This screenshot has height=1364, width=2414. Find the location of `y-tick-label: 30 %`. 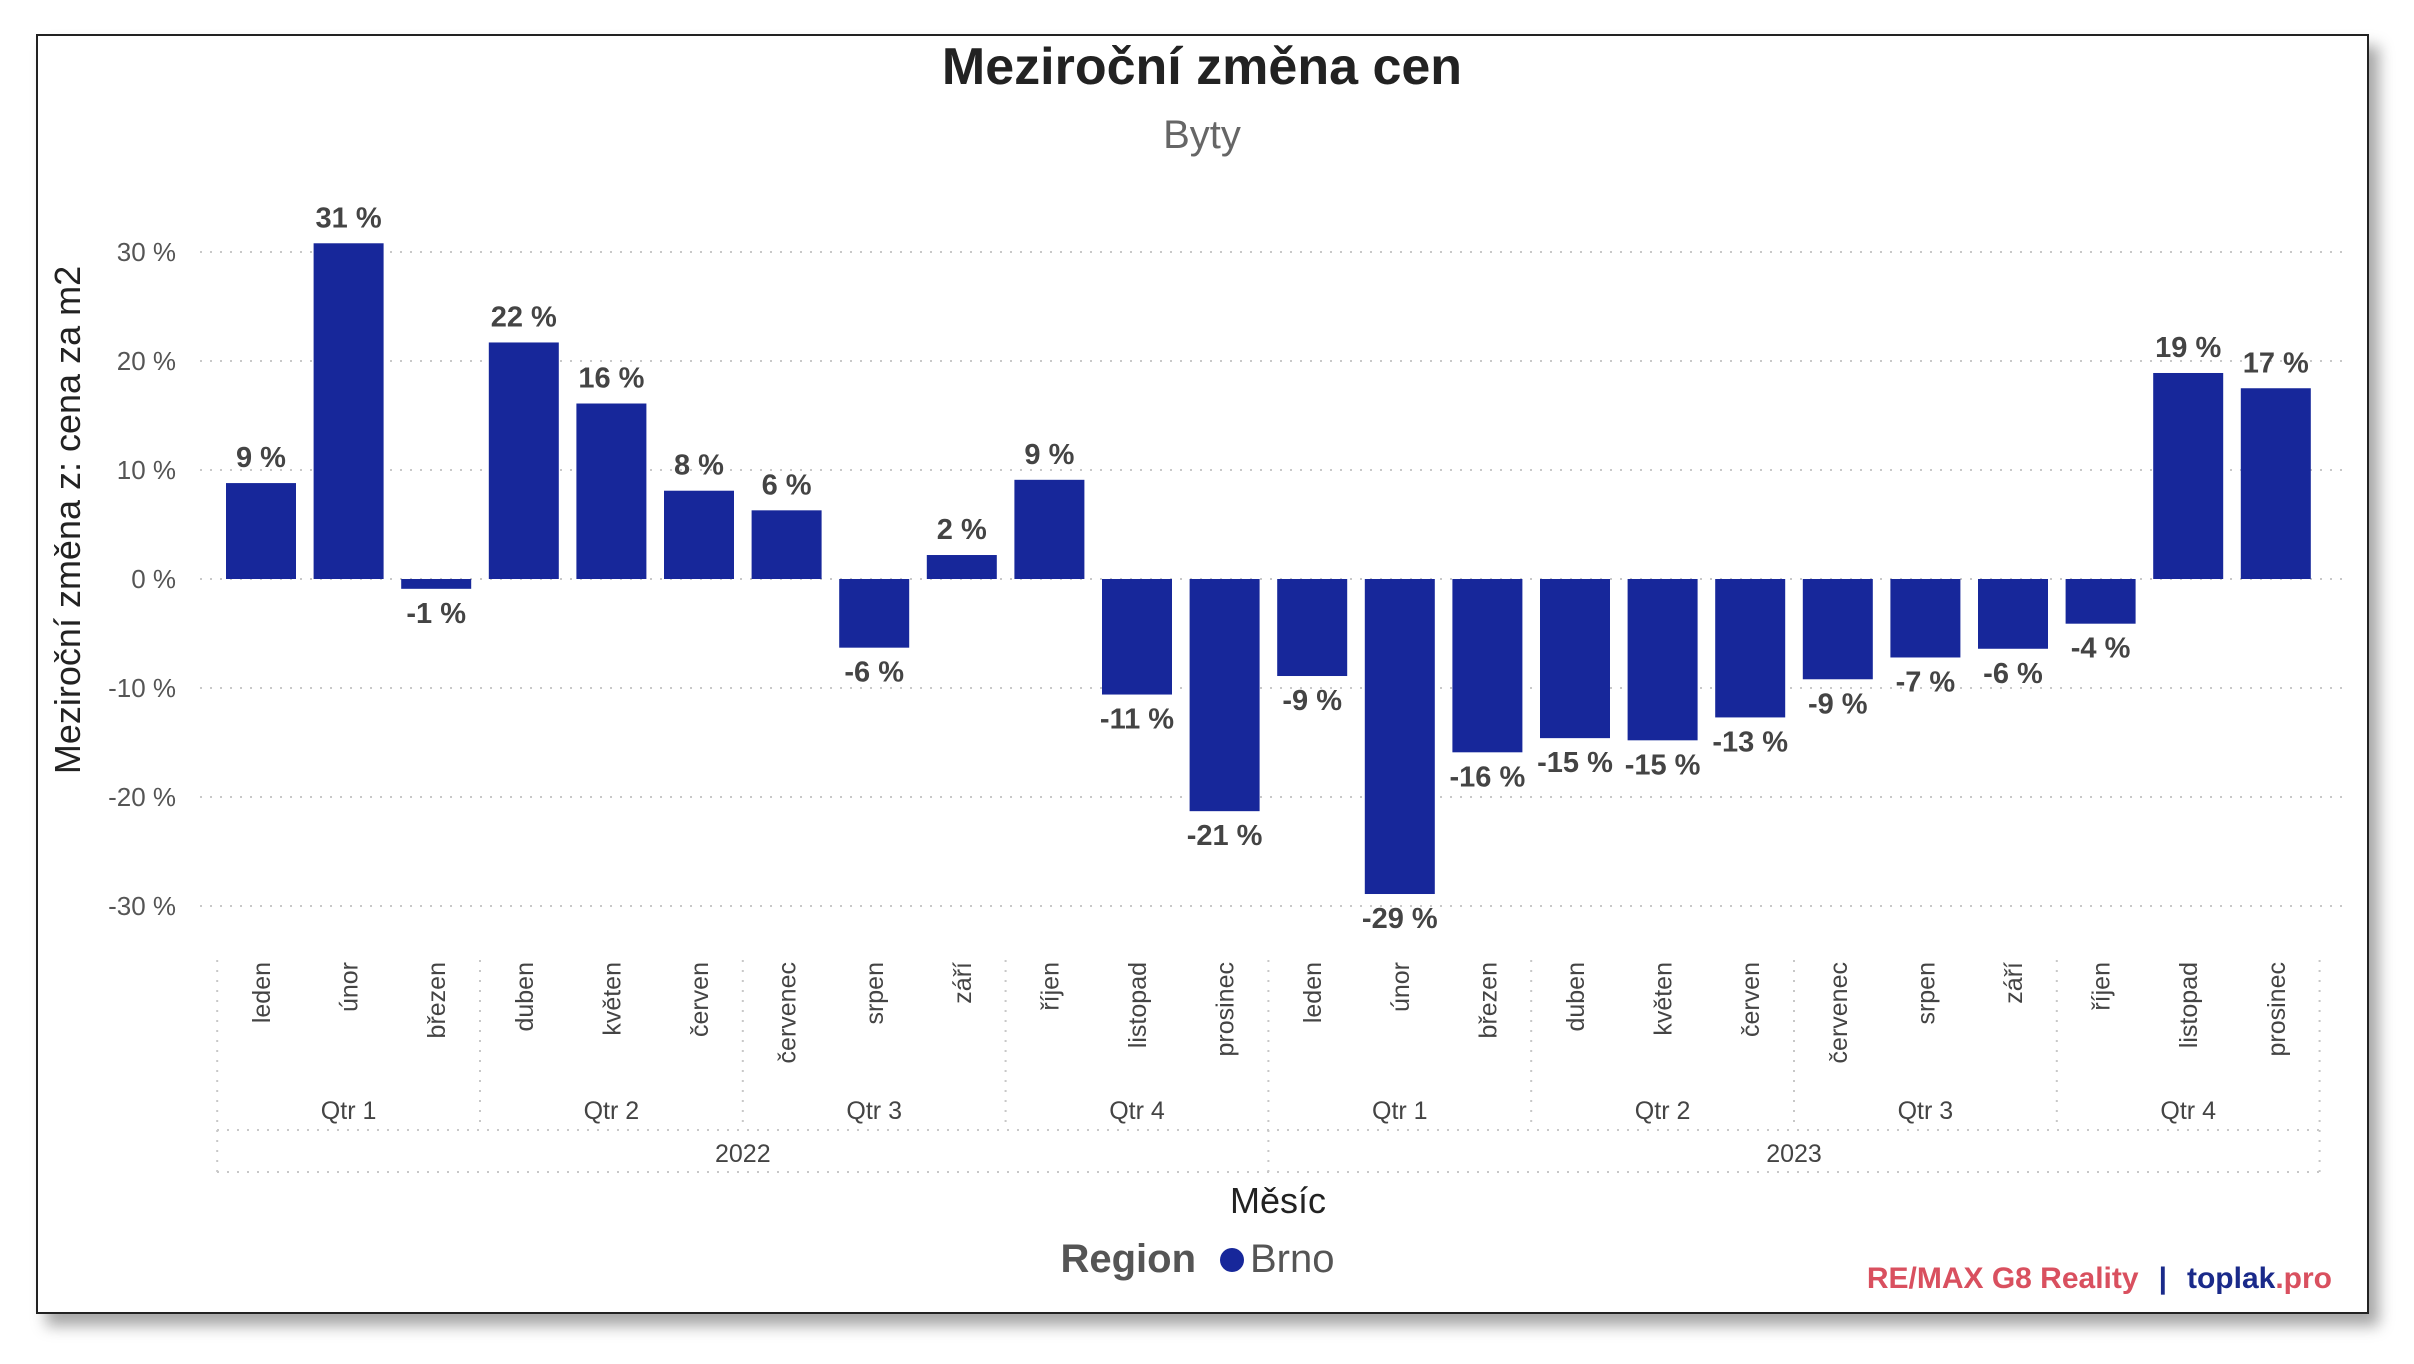

y-tick-label: 30 % is located at coordinates (146, 252).